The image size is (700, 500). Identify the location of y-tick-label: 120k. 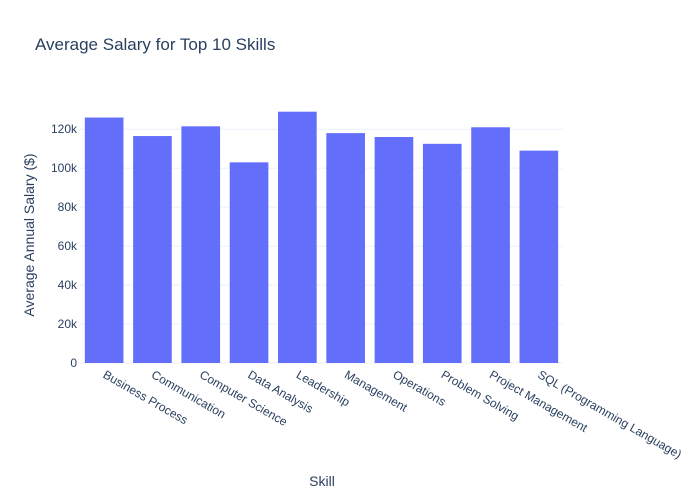
(64, 129).